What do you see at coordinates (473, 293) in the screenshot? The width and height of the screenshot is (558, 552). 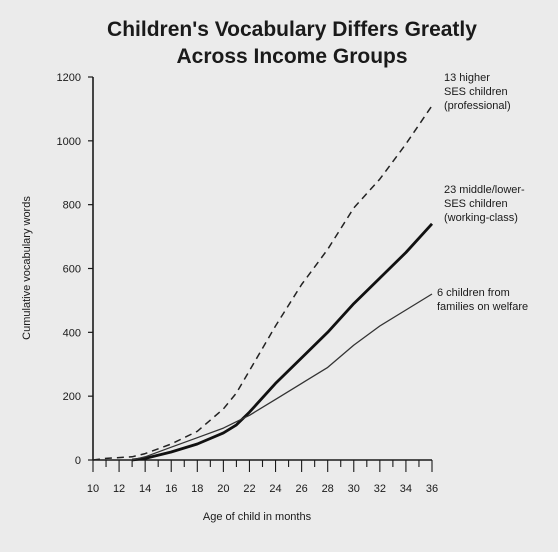 I see `series-label-2-line-0: 6 children from` at bounding box center [473, 293].